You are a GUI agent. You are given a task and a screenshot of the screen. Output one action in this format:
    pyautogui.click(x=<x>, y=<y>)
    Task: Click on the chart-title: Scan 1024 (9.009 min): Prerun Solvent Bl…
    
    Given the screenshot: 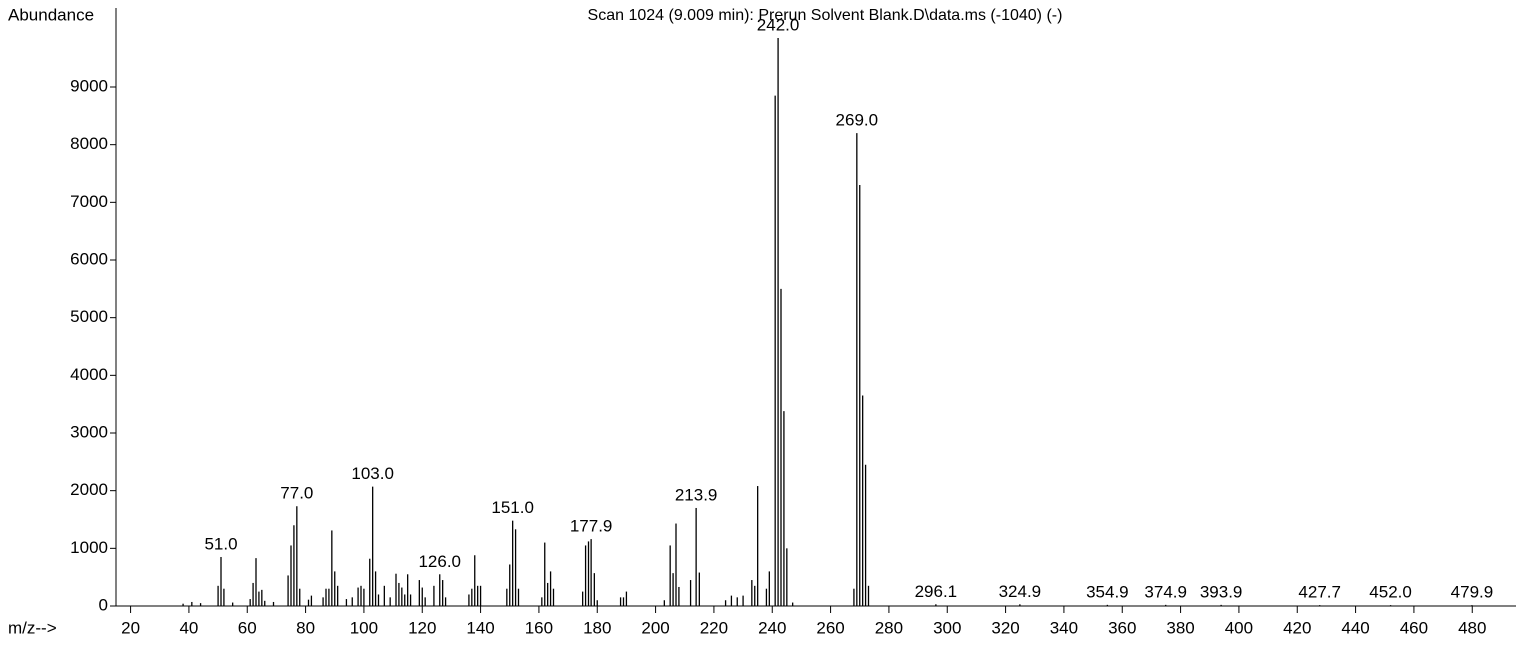 What is the action you would take?
    pyautogui.click(x=825, y=15)
    